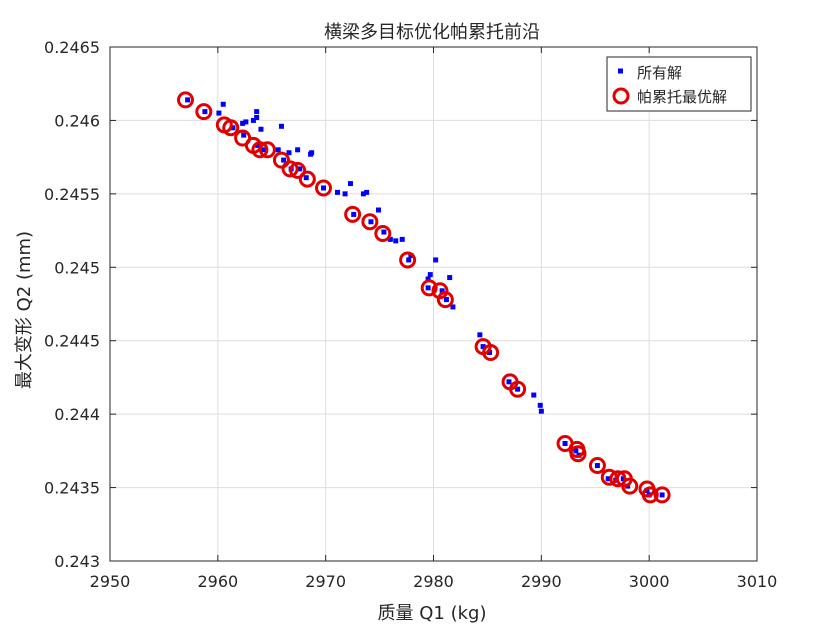 The image size is (840, 634). What do you see at coordinates (679, 84) in the screenshot?
I see `legend-box` at bounding box center [679, 84].